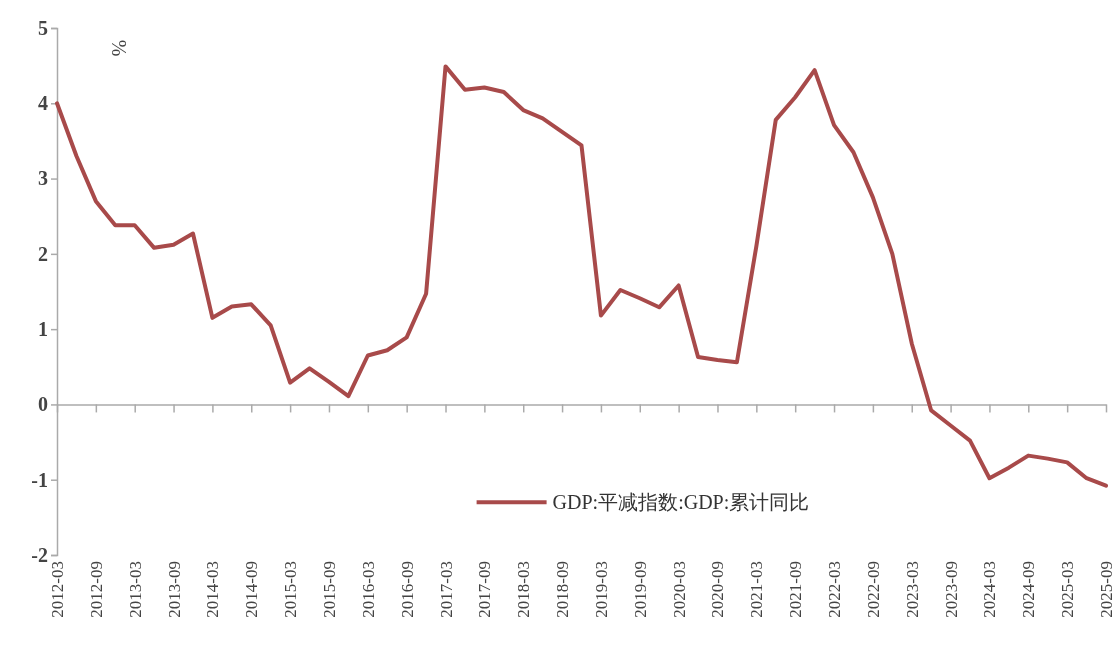  Describe the element at coordinates (57, 589) in the screenshot. I see `x-tick-label: 2012-03` at that location.